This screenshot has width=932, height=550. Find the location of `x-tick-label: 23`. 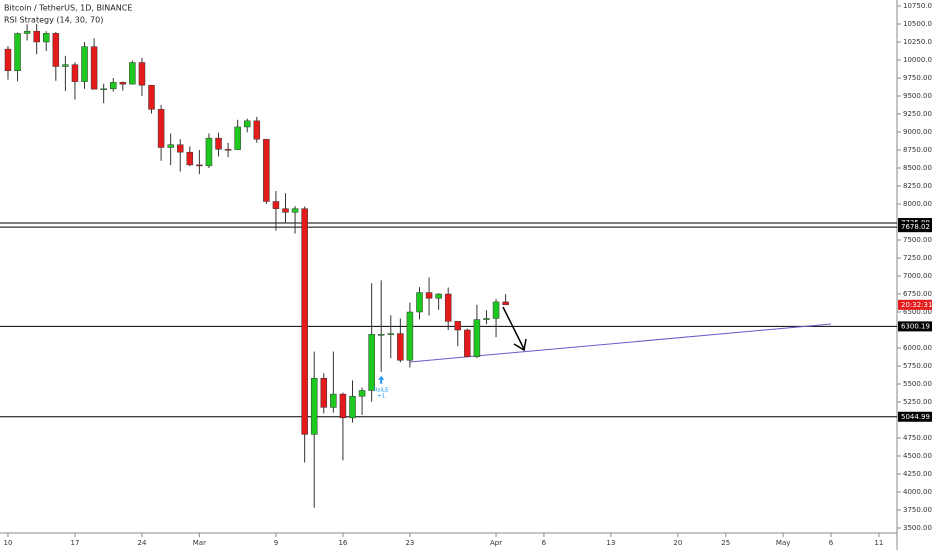

x-tick-label: 23 is located at coordinates (409, 543).